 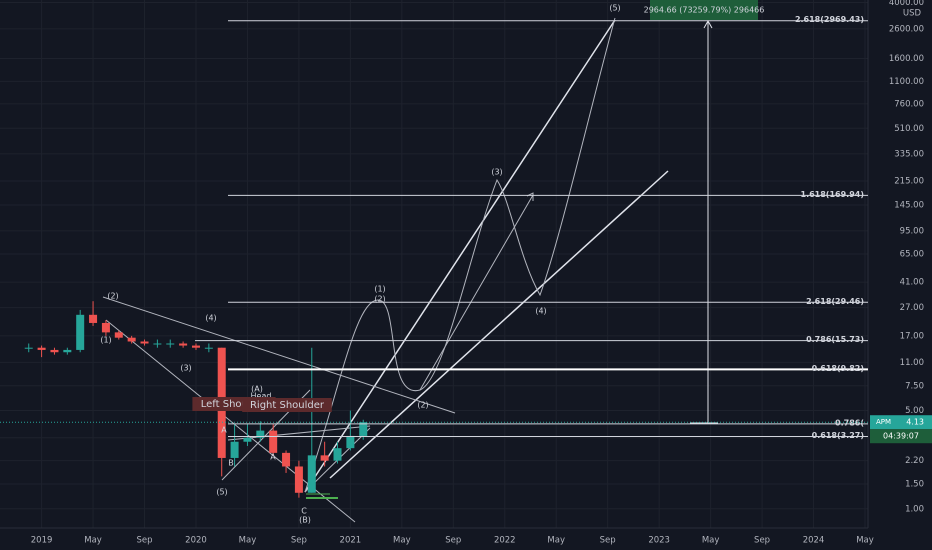 I want to click on x-tick-label: 2019, so click(x=42, y=541).